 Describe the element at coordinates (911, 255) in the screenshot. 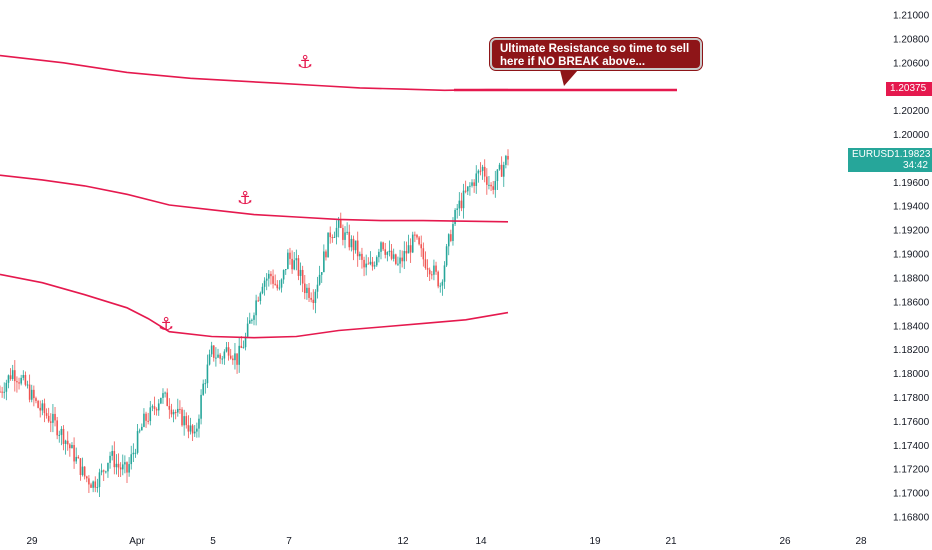

I see `y-tick-label: 1.19000` at that location.